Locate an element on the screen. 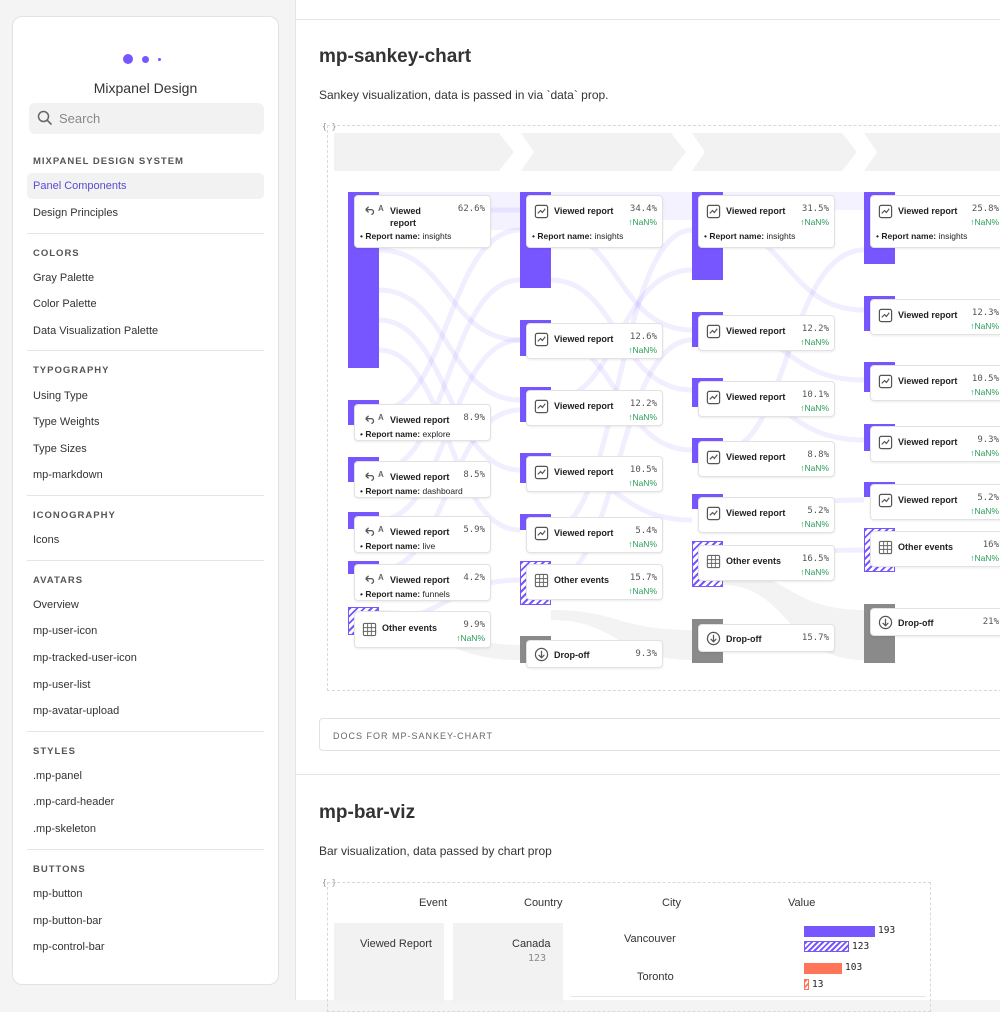 The image size is (1000, 1012). section-title-bar-viz: mp-bar-viz is located at coordinates (367, 812).